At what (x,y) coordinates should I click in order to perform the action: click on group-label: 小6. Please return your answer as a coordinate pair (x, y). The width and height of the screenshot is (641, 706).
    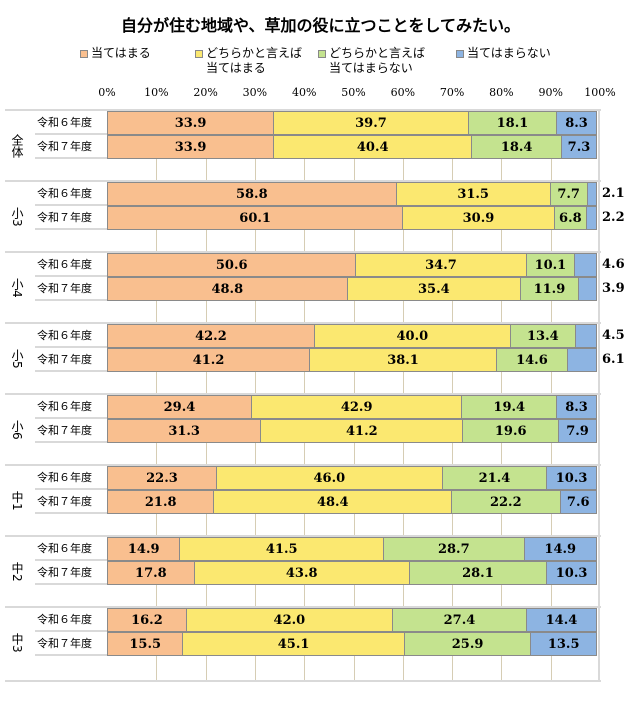
    Looking at the image, I should click on (17, 430).